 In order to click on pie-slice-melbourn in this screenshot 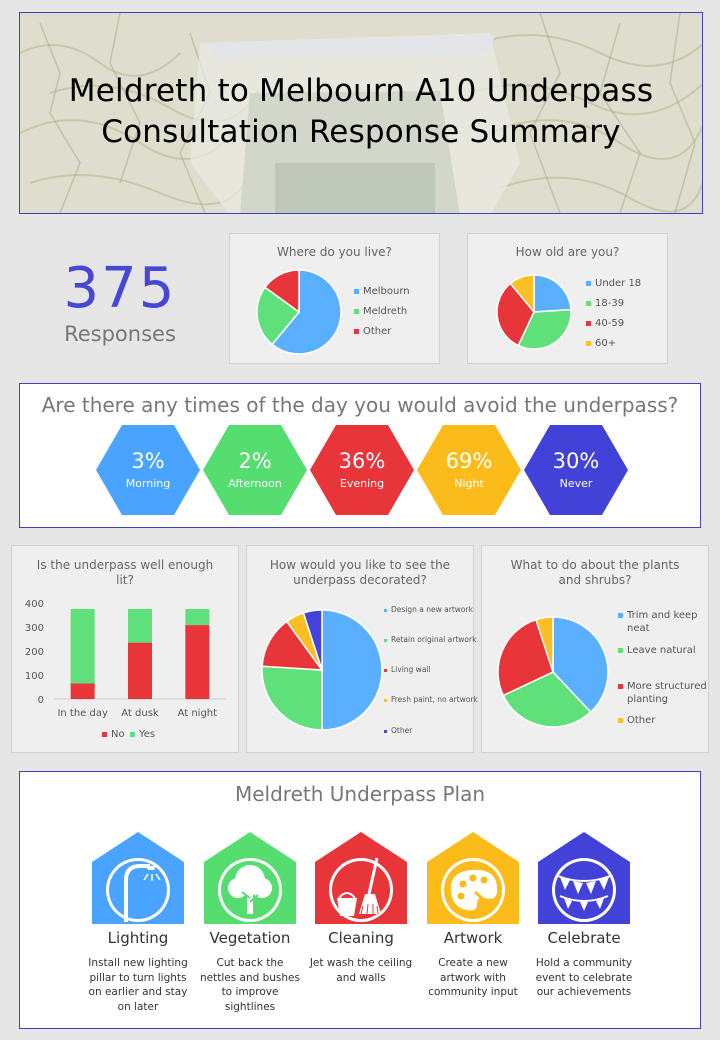, I will do `click(306, 312)`.